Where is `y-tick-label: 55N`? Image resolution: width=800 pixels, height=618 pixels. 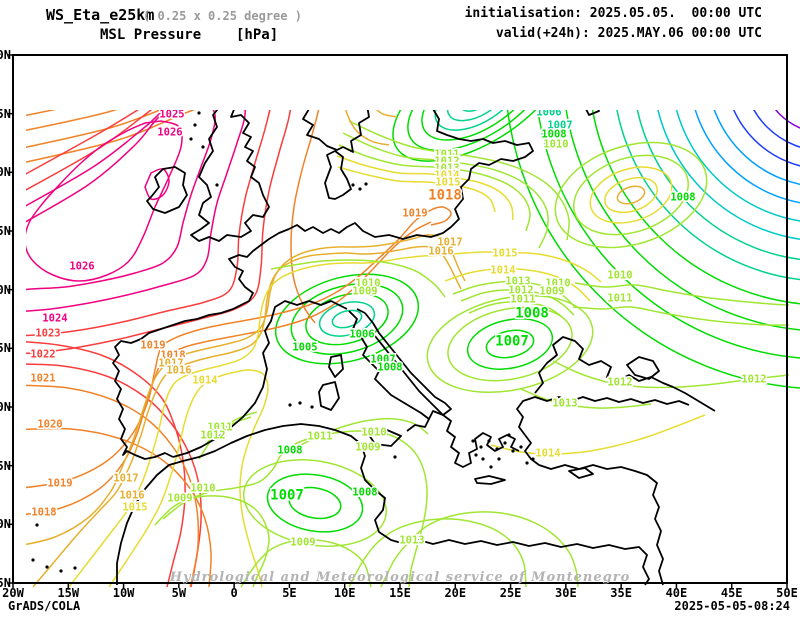
y-tick-label: 55N is located at coordinates (5, 231).